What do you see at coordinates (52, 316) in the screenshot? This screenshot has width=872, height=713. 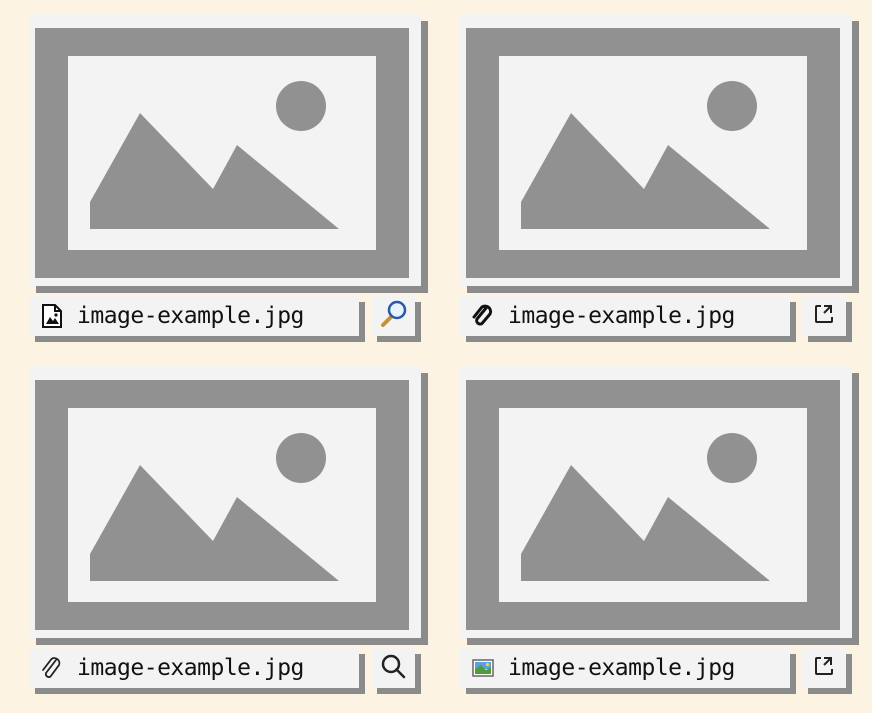 I see `image-file-icon` at bounding box center [52, 316].